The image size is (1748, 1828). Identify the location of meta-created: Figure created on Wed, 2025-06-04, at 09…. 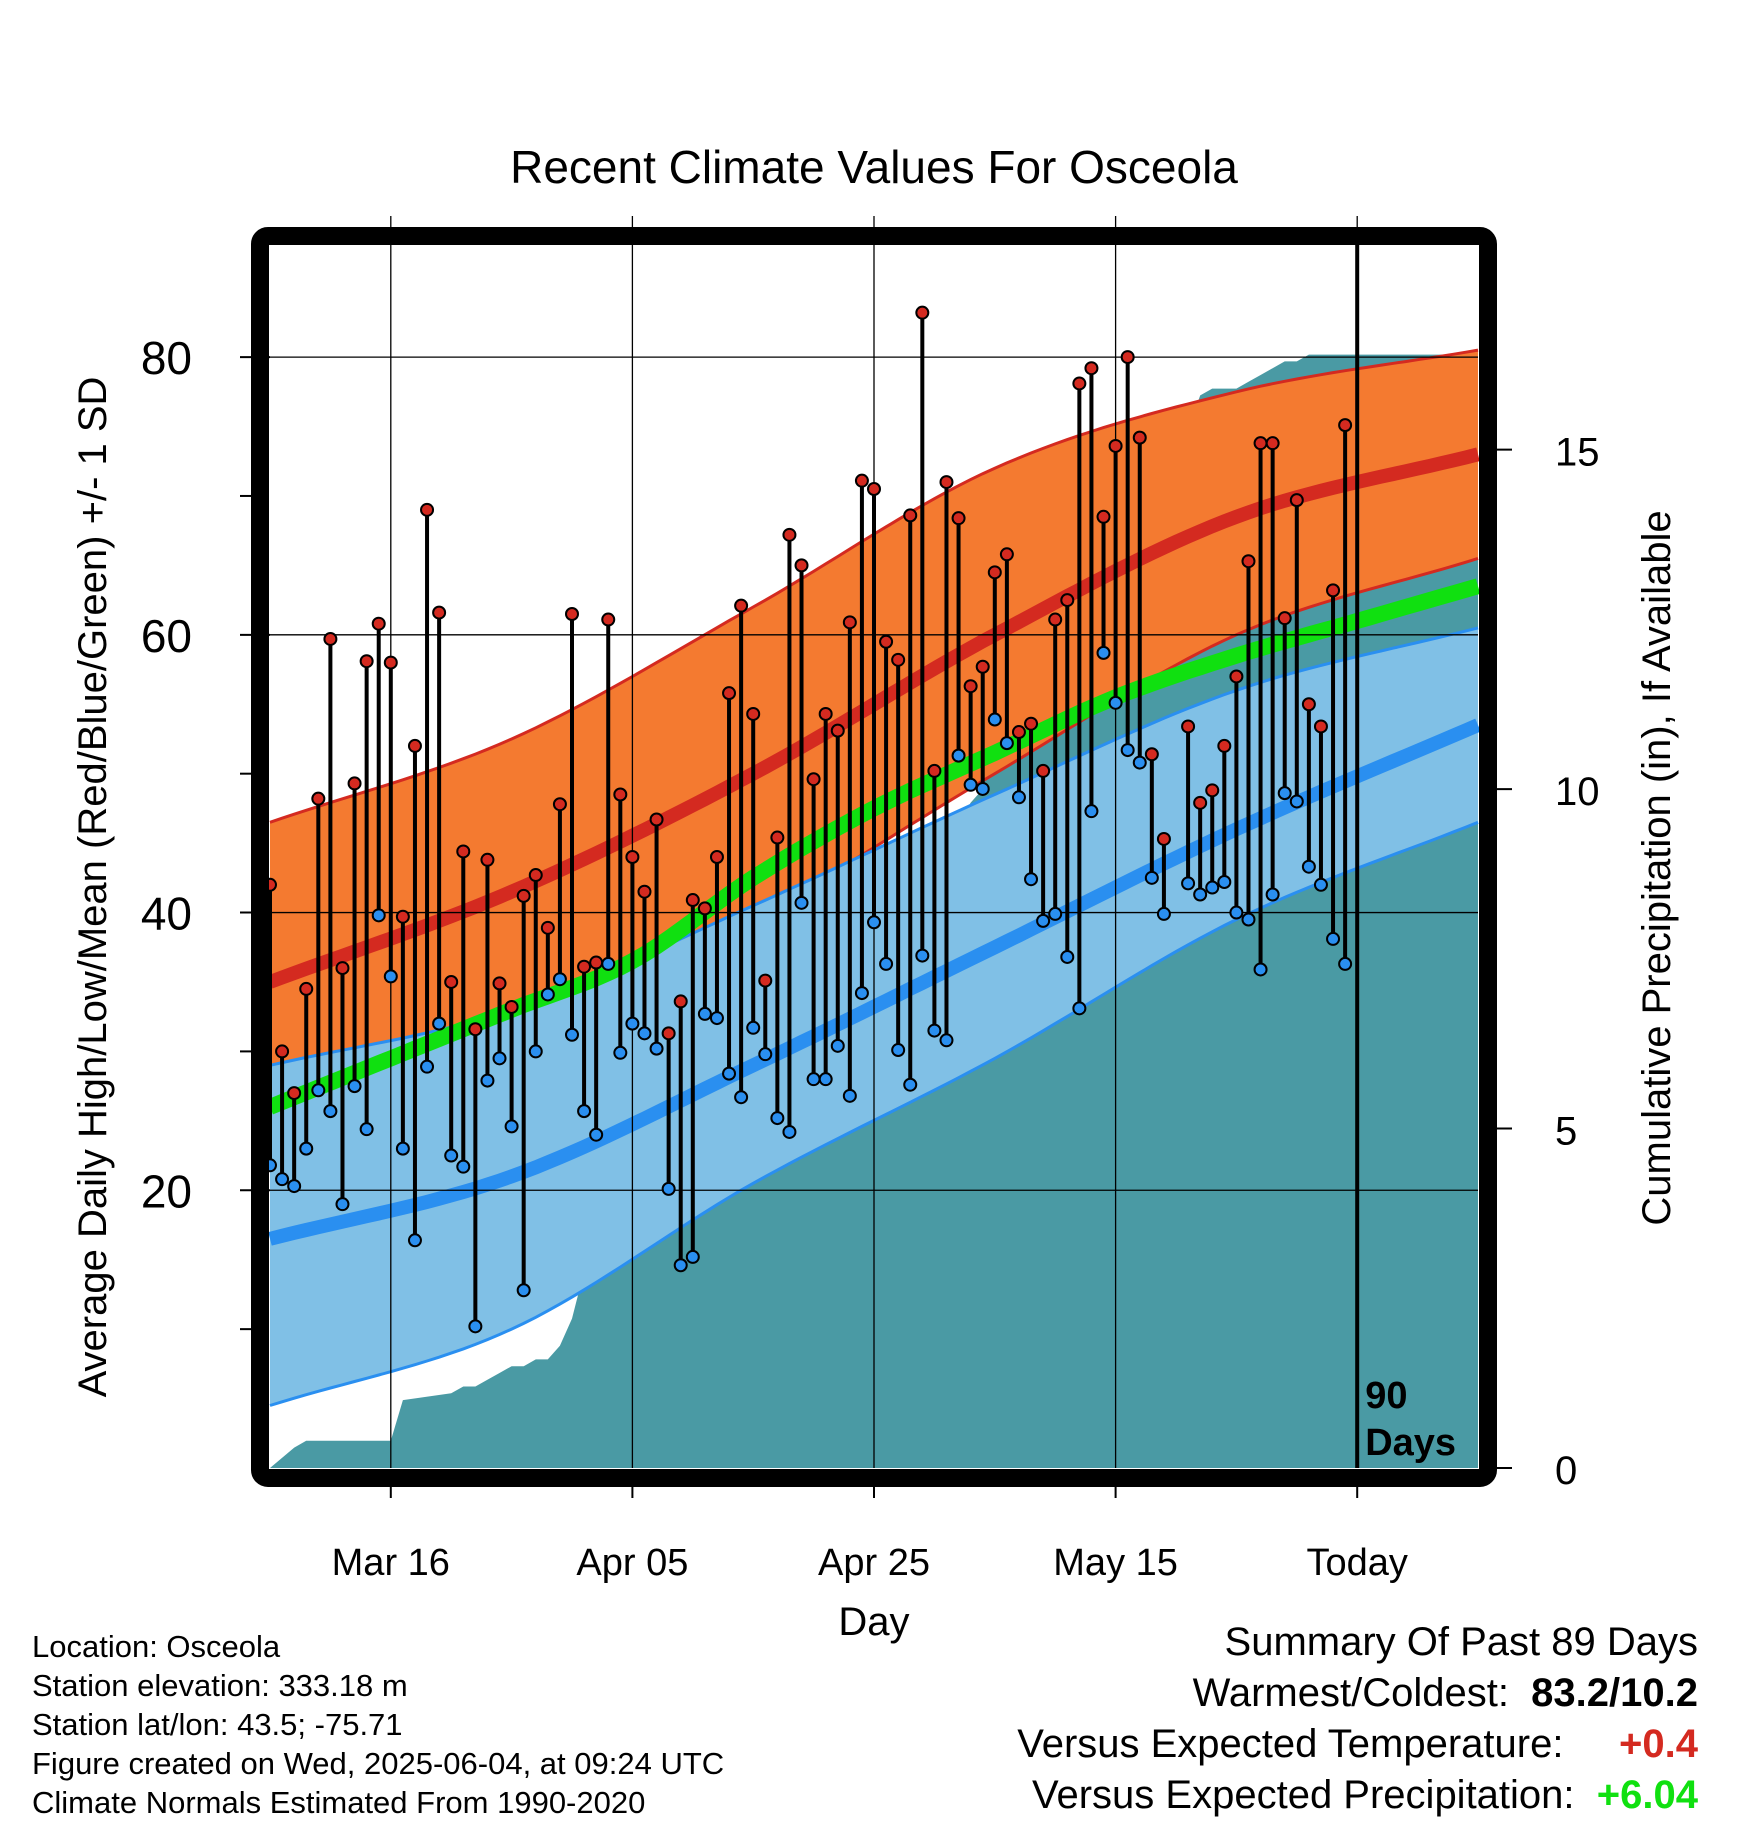
(378, 1763).